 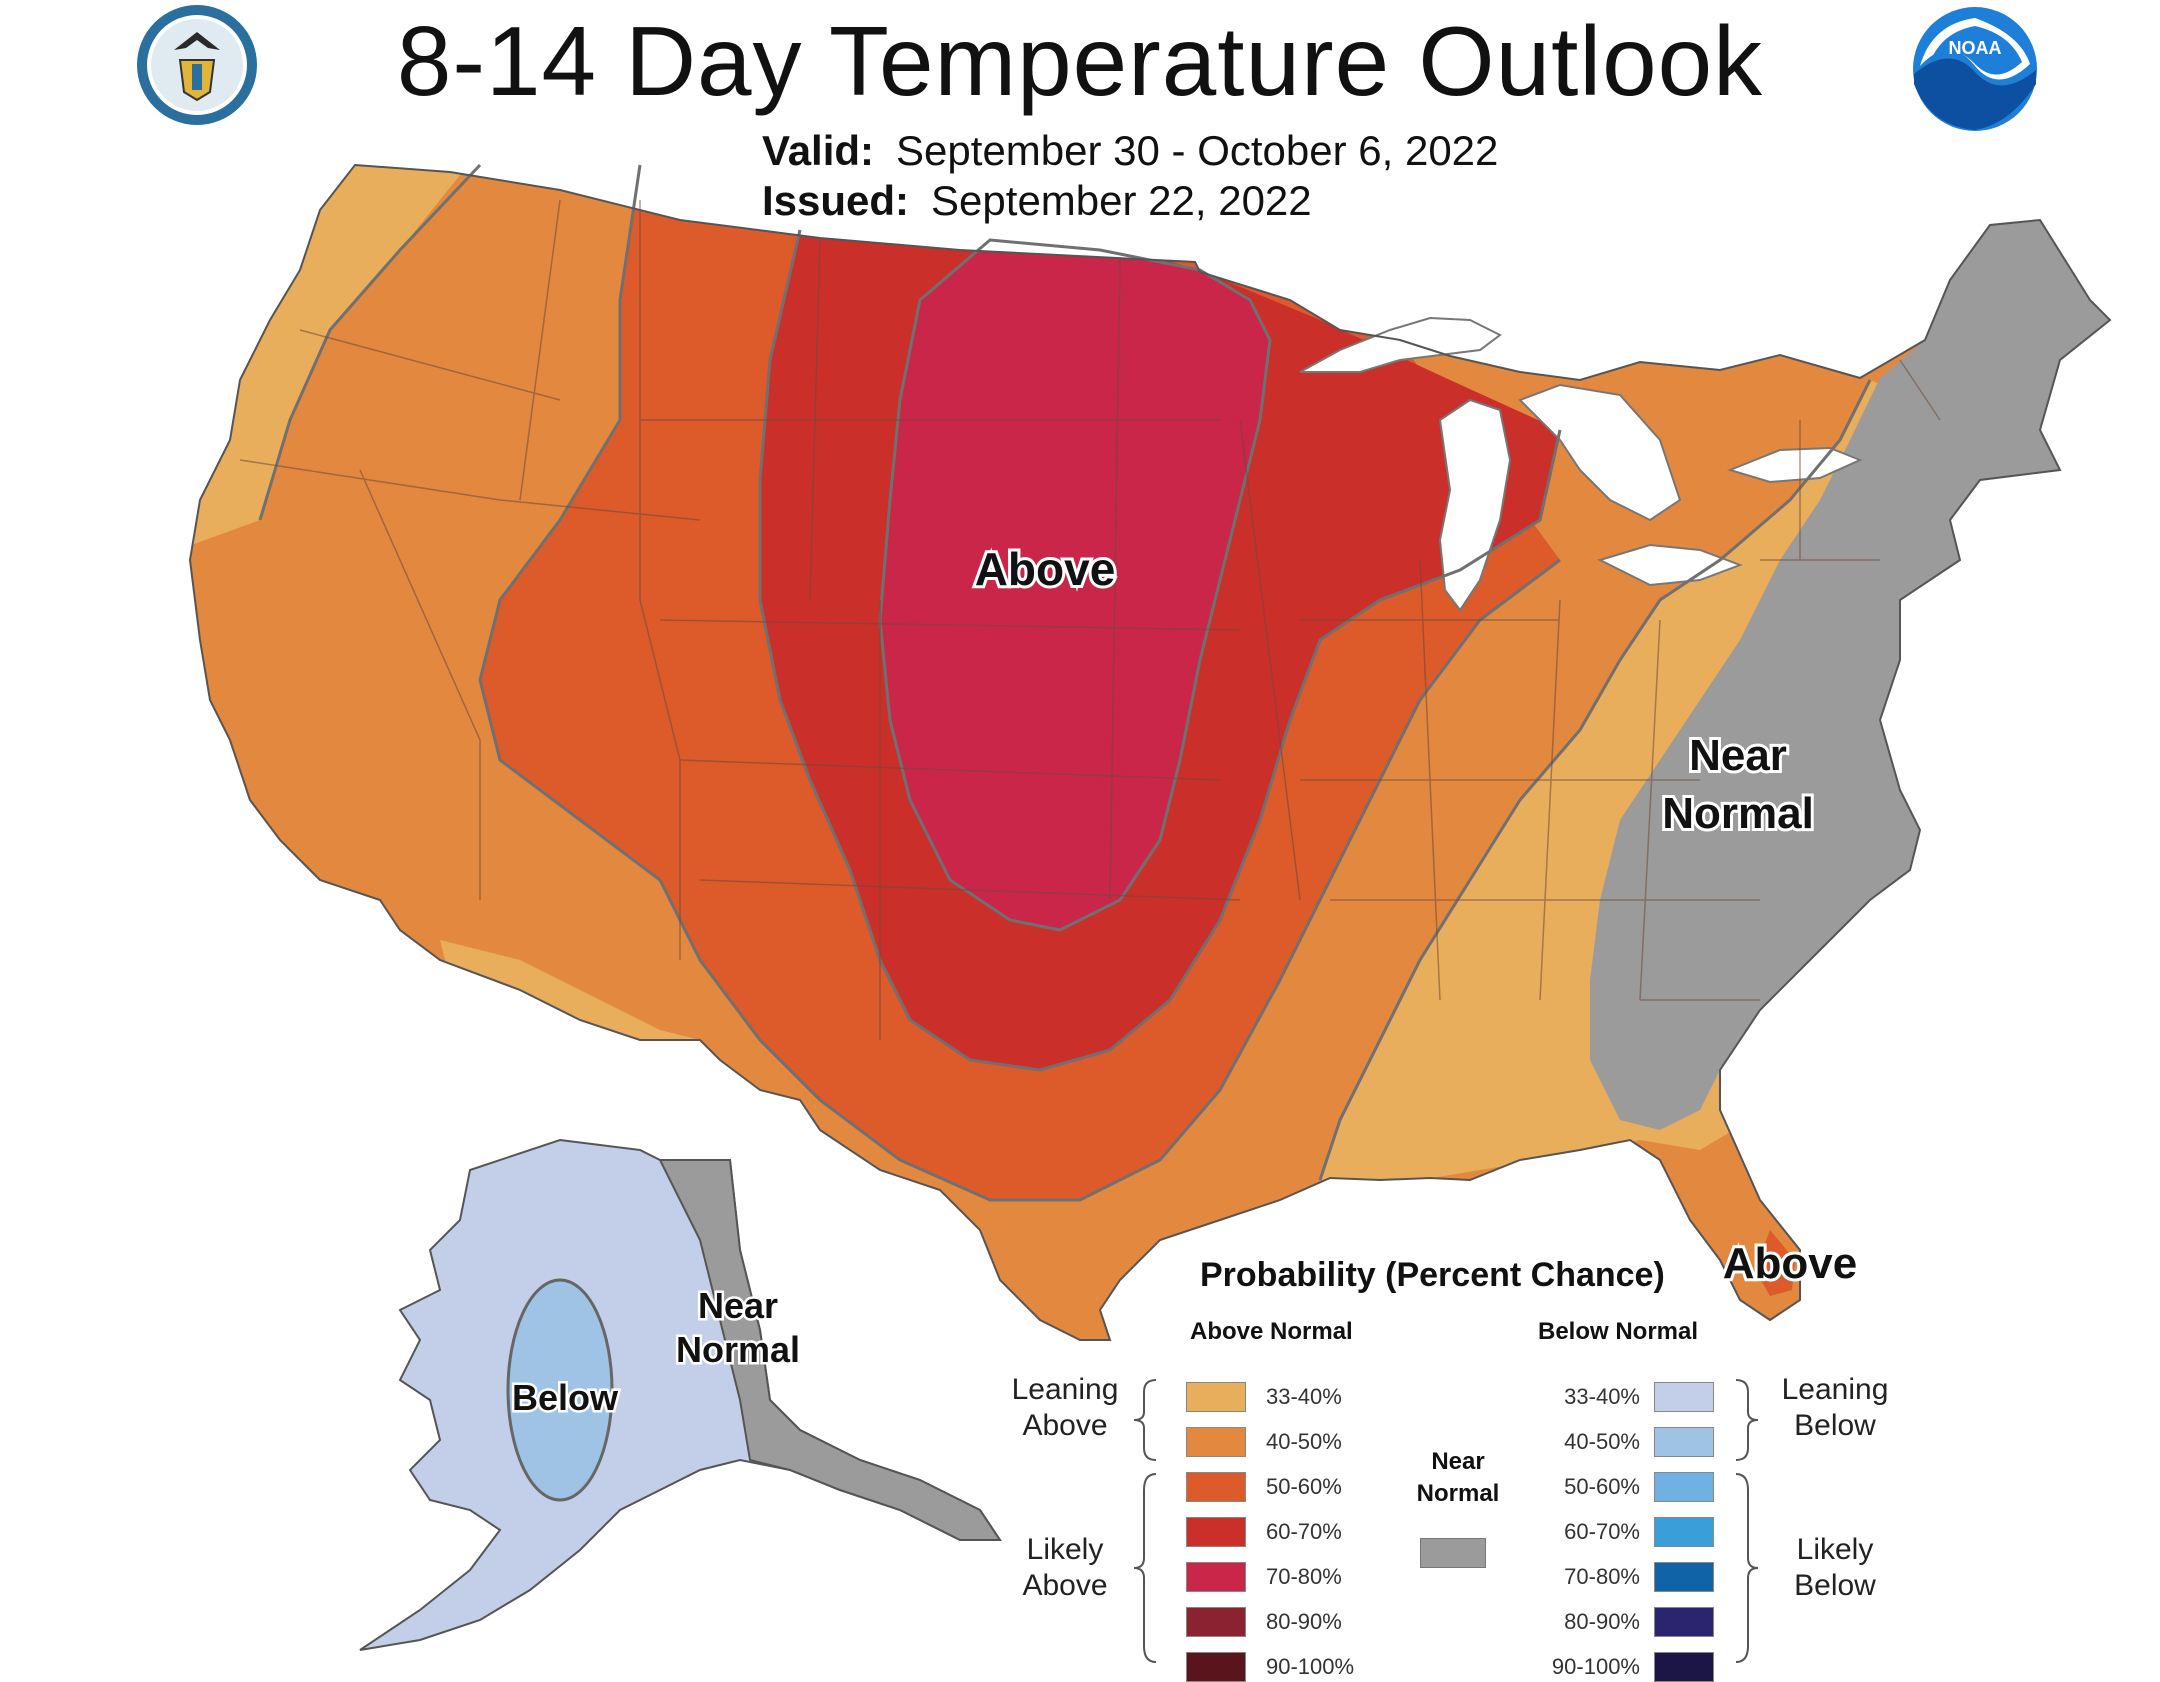 I want to click on legend-likely-above-line2: Above, so click(x=1065, y=1585).